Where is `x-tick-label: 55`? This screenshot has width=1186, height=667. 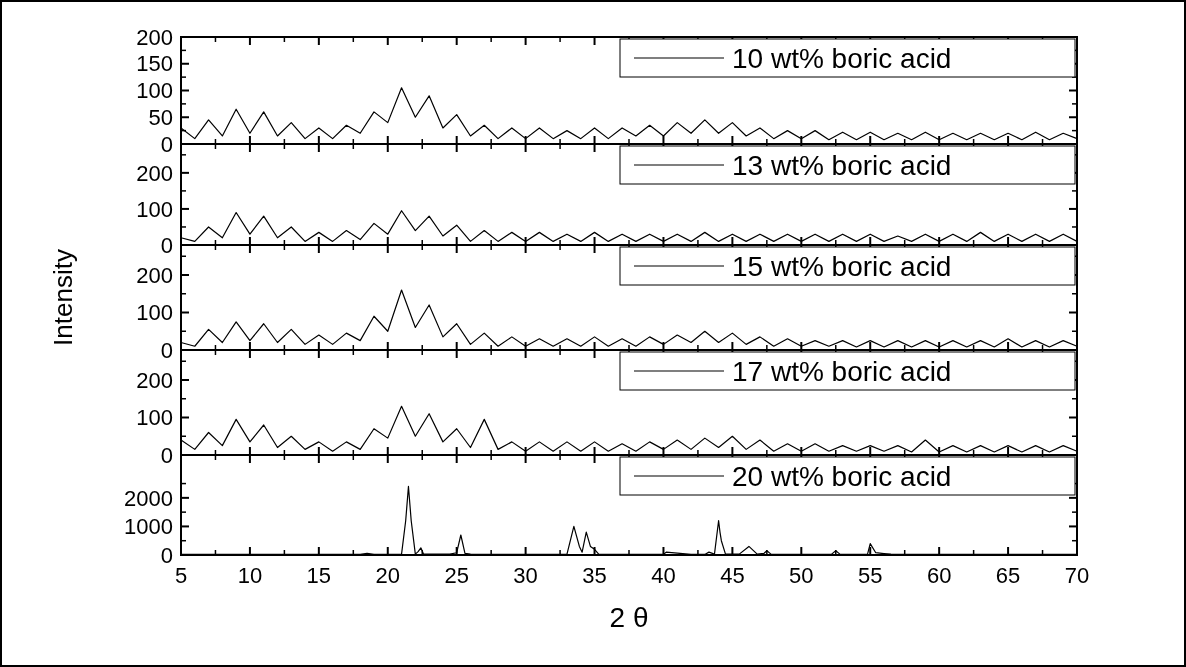 x-tick-label: 55 is located at coordinates (870, 575).